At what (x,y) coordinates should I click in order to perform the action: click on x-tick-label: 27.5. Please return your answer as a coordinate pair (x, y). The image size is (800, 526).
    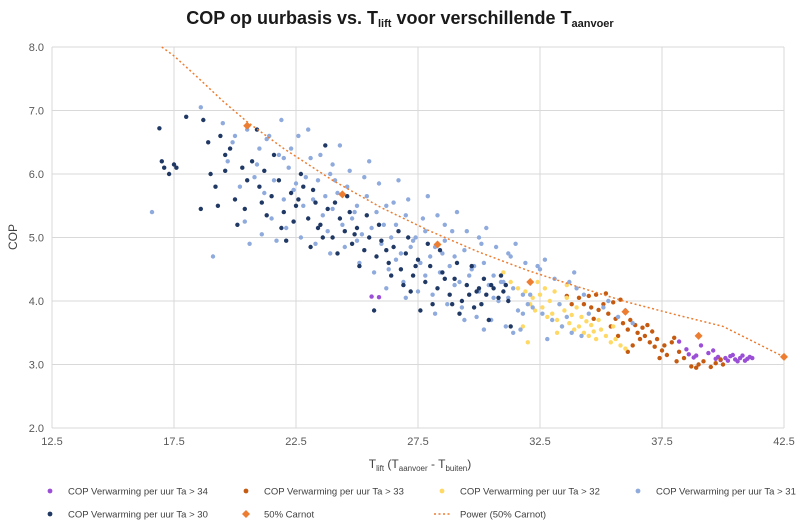
    Looking at the image, I should click on (417, 442).